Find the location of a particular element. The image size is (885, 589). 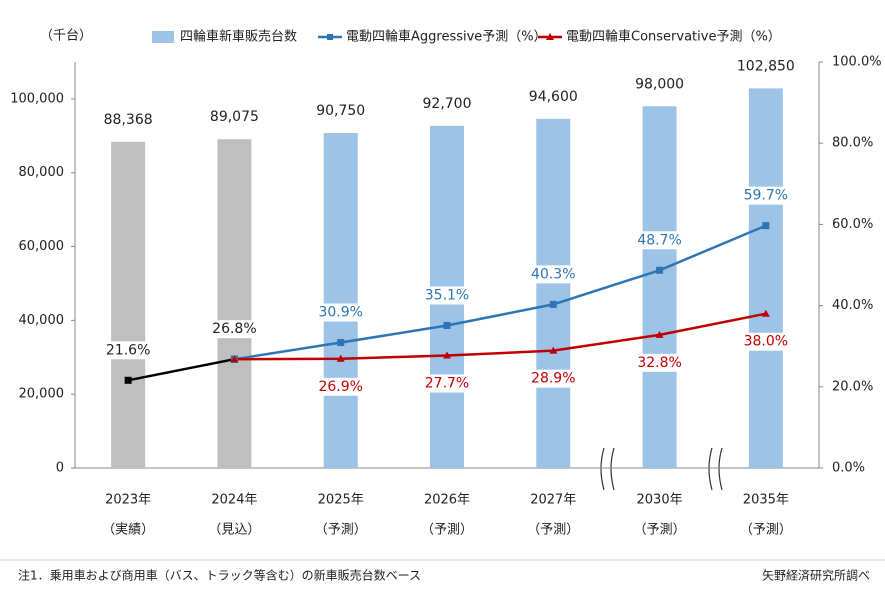

x-tick-label: 2027年 is located at coordinates (553, 500).